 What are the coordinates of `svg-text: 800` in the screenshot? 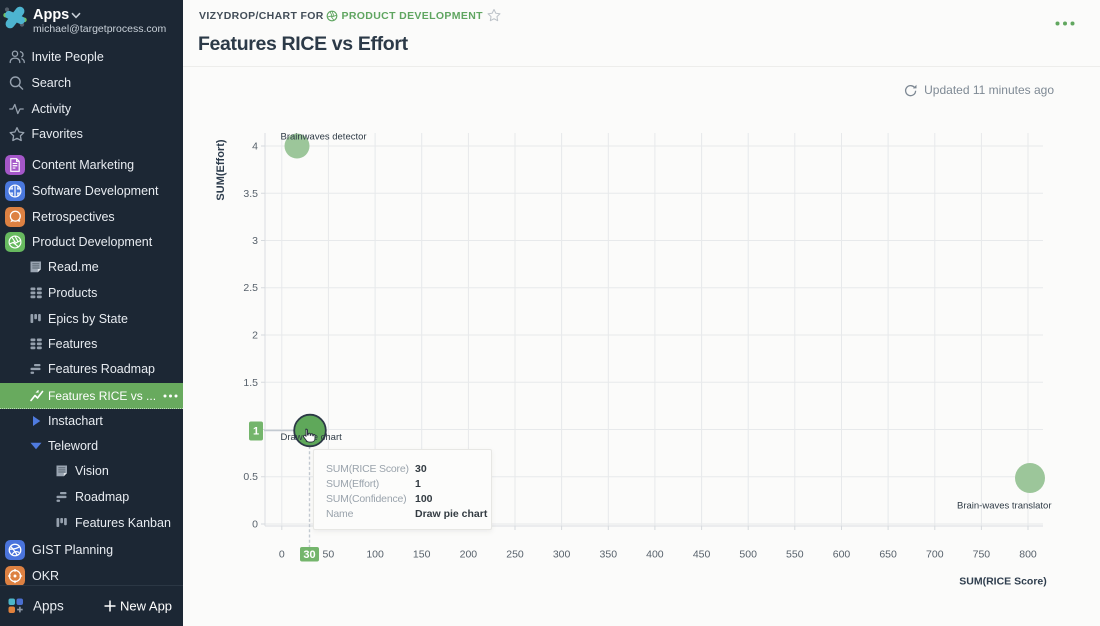 It's located at (1028, 555).